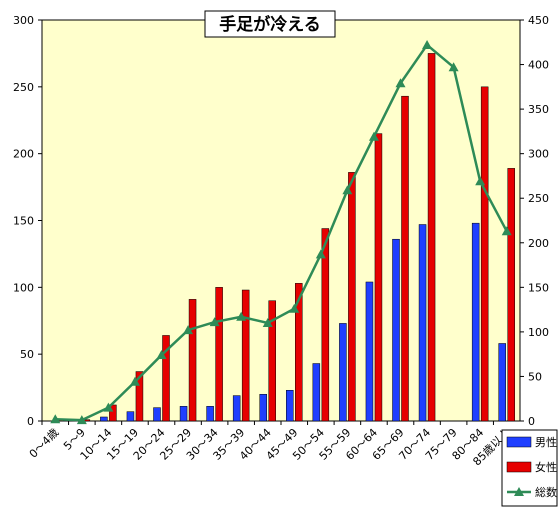  What do you see at coordinates (519, 491) in the screenshot?
I see `legend-marker` at bounding box center [519, 491].